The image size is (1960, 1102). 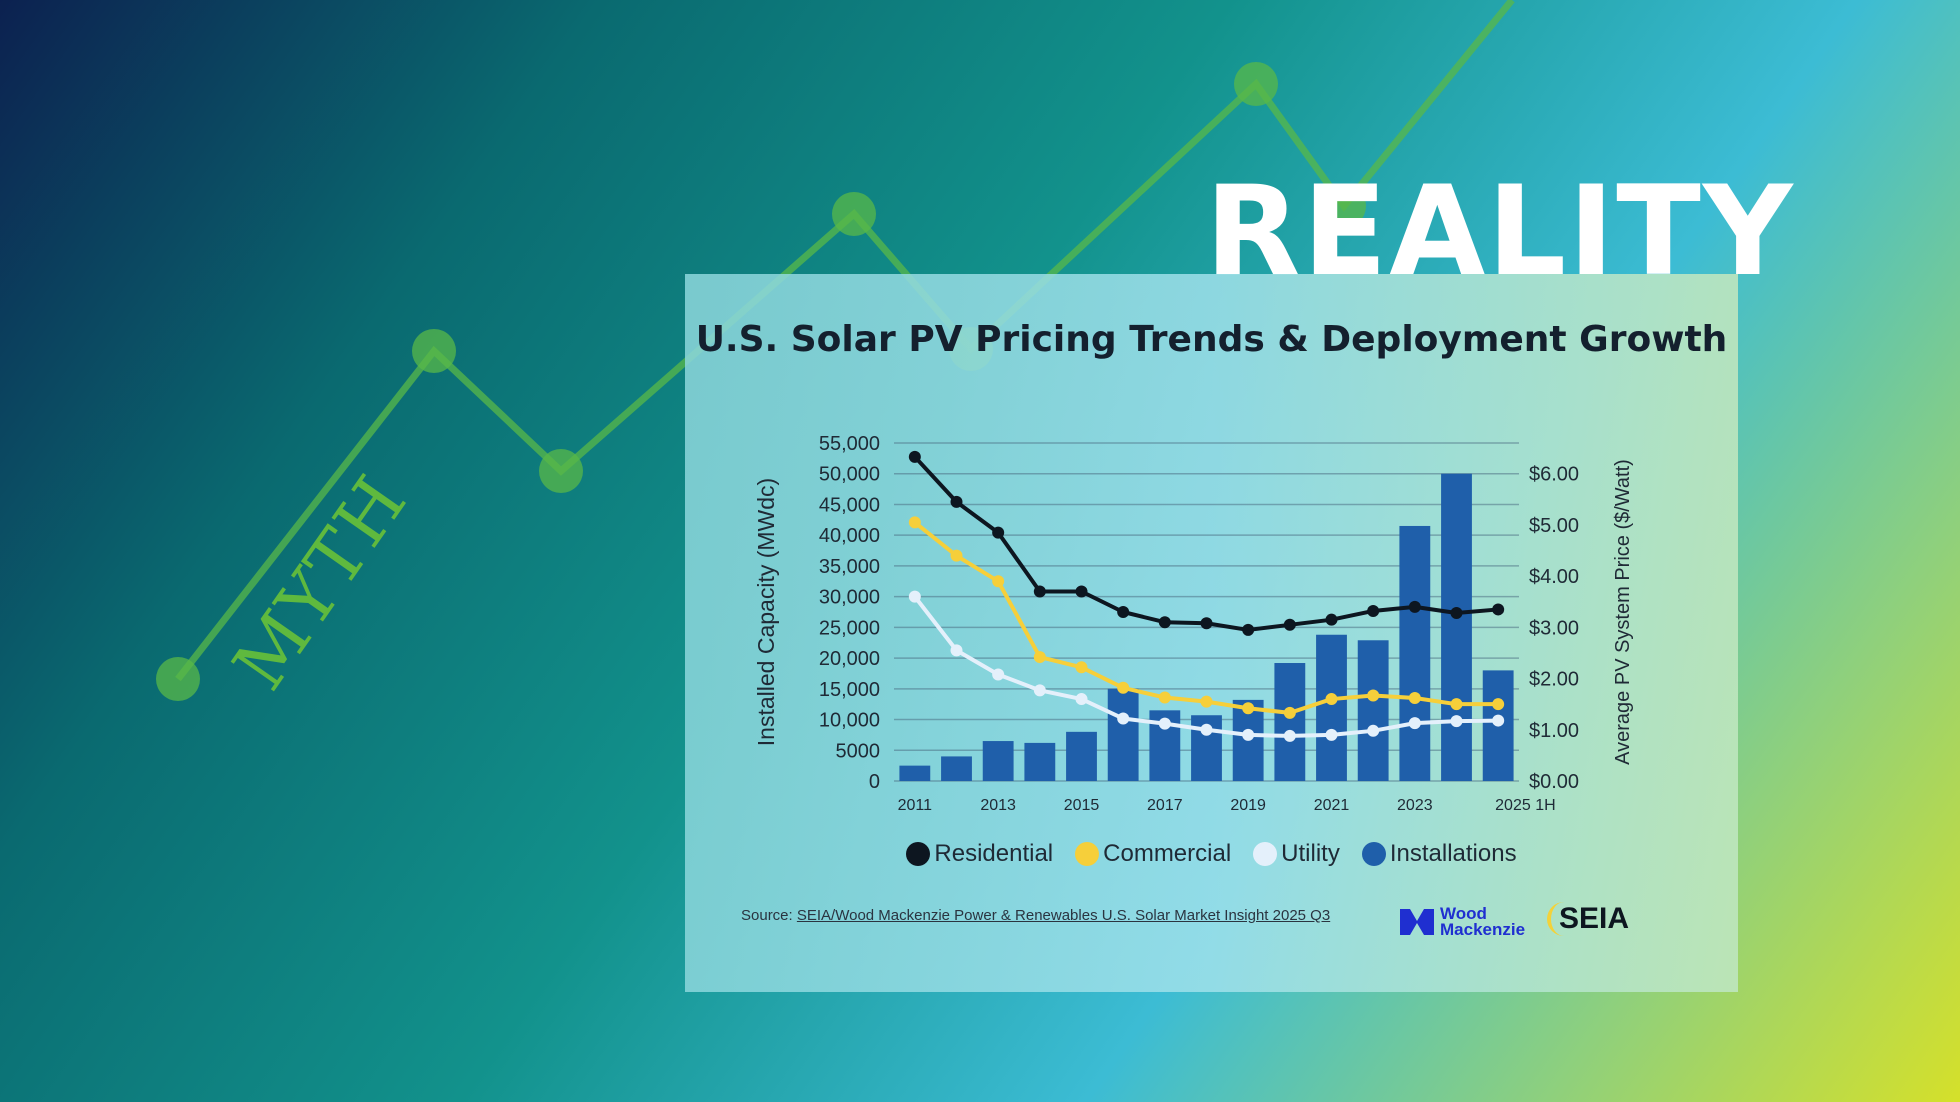 What do you see at coordinates (849, 505) in the screenshot?
I see `y-tick-label: 45,000` at bounding box center [849, 505].